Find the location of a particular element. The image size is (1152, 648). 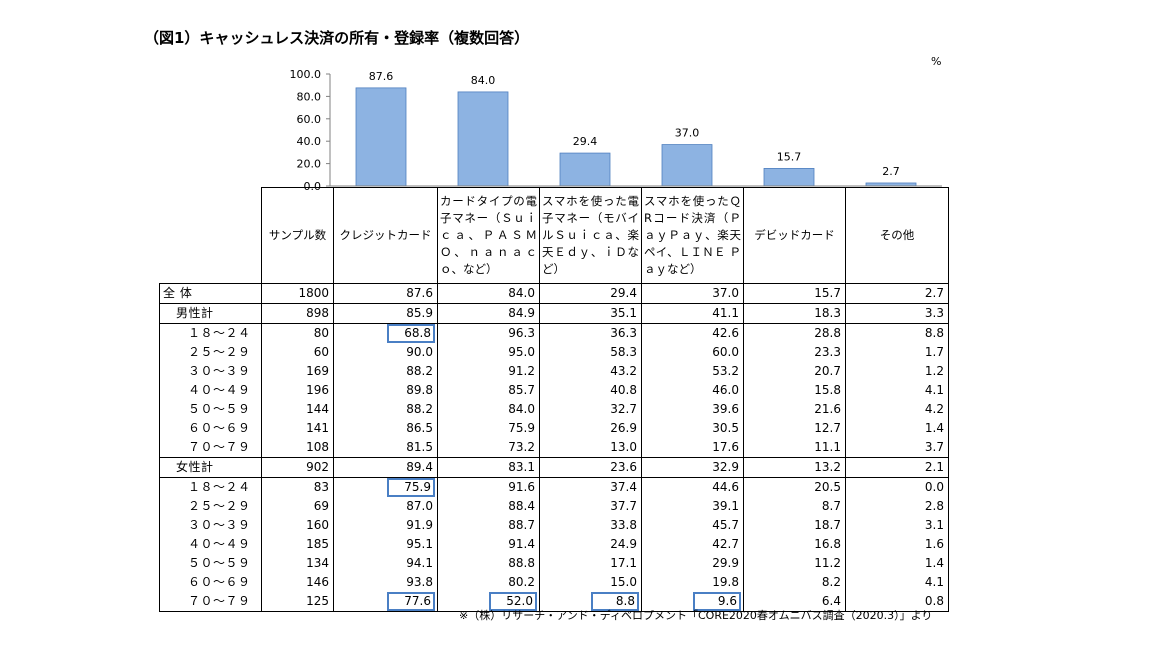

sample-size-cell: 160 is located at coordinates (297, 525).